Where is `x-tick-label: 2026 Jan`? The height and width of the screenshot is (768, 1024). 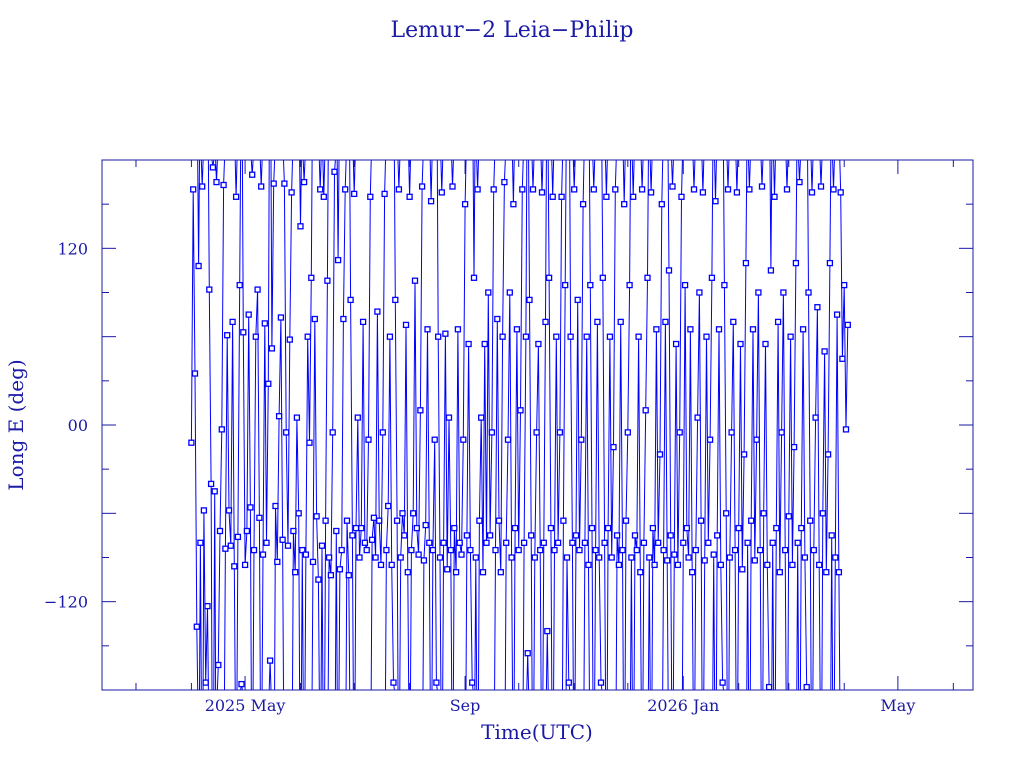 x-tick-label: 2026 Jan is located at coordinates (683, 705).